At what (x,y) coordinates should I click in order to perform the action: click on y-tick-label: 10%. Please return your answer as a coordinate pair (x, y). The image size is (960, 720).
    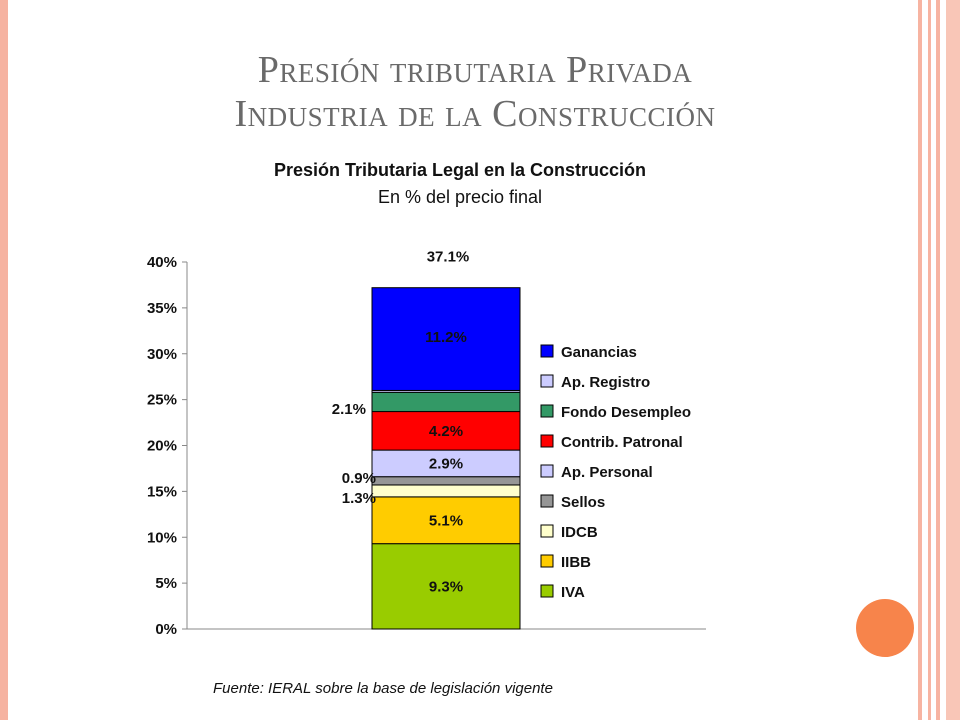
    Looking at the image, I should click on (162, 537).